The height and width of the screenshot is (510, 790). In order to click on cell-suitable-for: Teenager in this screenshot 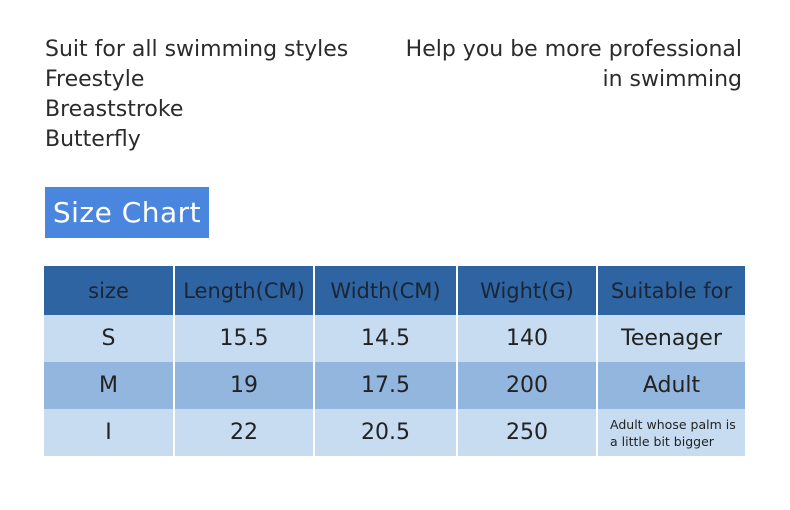, I will do `click(670, 338)`.